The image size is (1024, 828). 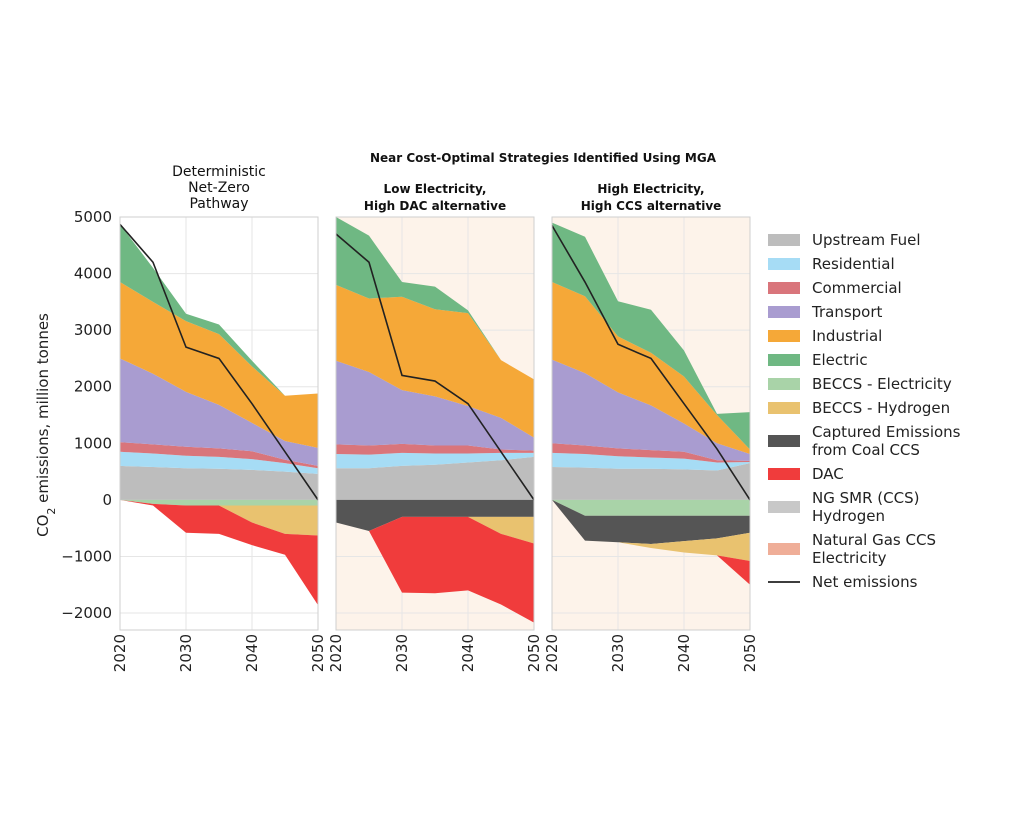 I want to click on y-tick-label: 0, so click(x=107, y=500).